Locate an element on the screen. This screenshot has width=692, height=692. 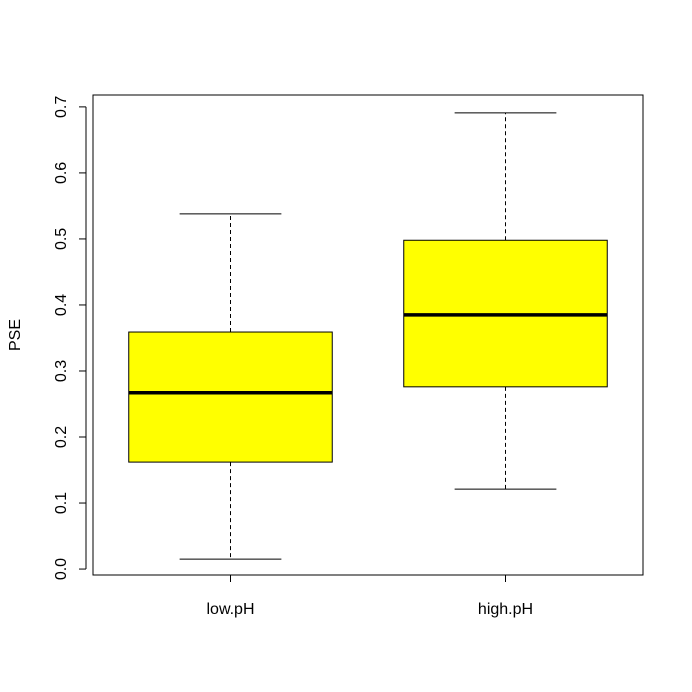
y-tick-label: 0.6 is located at coordinates (61, 173).